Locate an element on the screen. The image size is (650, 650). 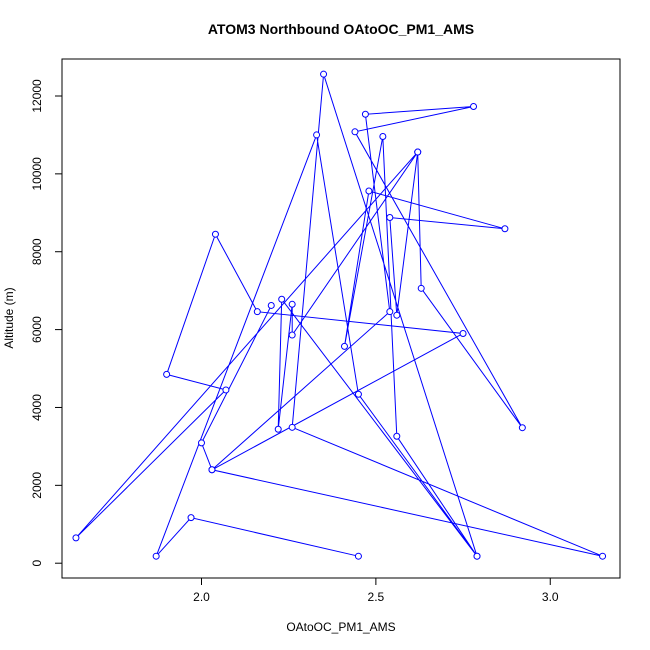
x-tick-label: 2.5 is located at coordinates (376, 597).